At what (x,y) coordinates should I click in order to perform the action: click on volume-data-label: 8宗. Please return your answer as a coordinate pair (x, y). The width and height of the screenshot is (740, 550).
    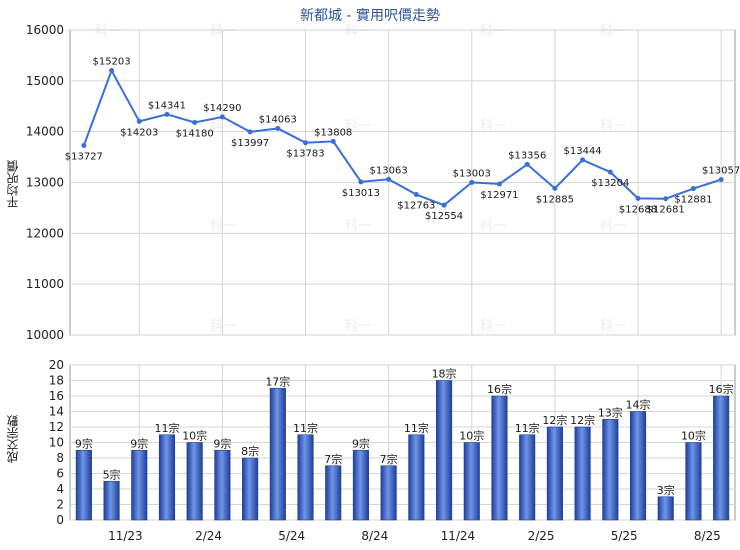
    Looking at the image, I should click on (250, 451).